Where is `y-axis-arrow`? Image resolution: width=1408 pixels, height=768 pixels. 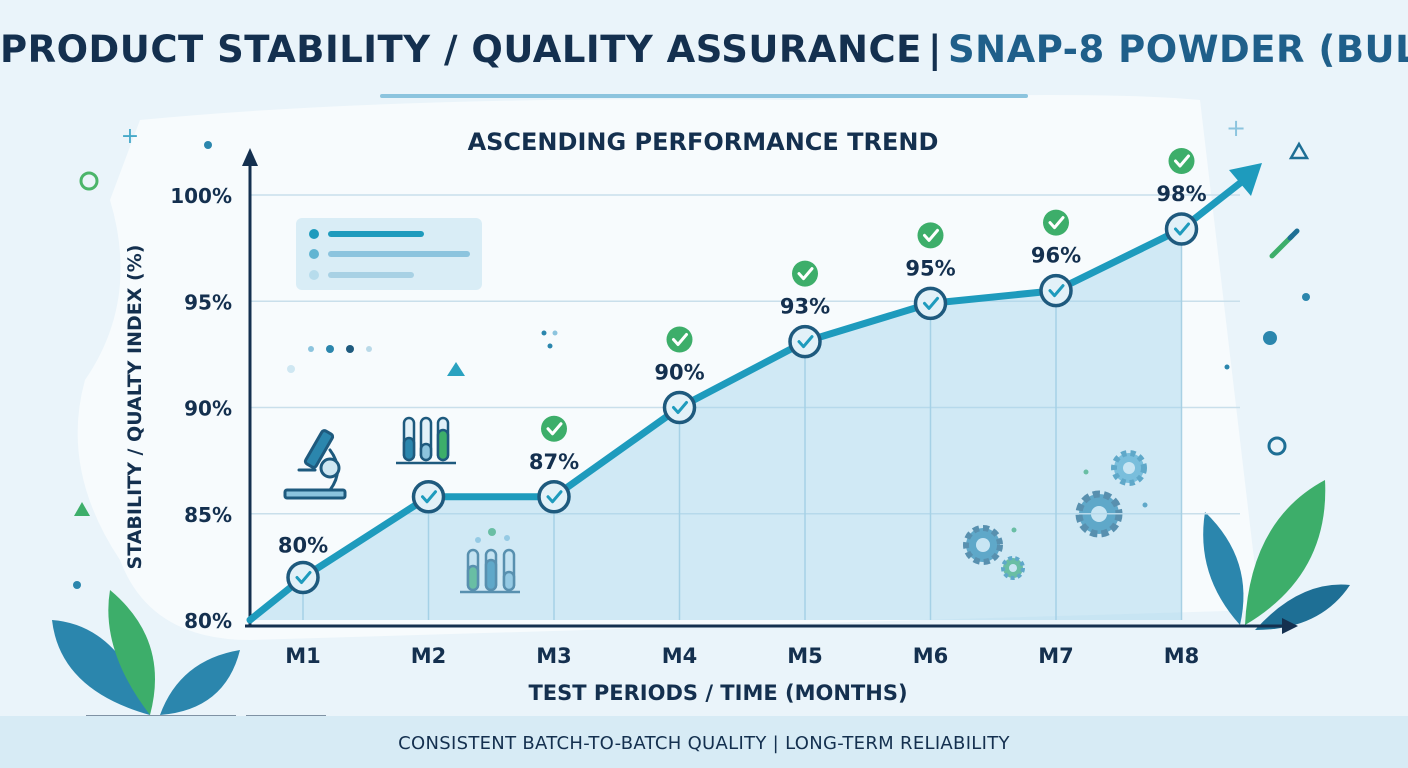 y-axis-arrow is located at coordinates (250, 157).